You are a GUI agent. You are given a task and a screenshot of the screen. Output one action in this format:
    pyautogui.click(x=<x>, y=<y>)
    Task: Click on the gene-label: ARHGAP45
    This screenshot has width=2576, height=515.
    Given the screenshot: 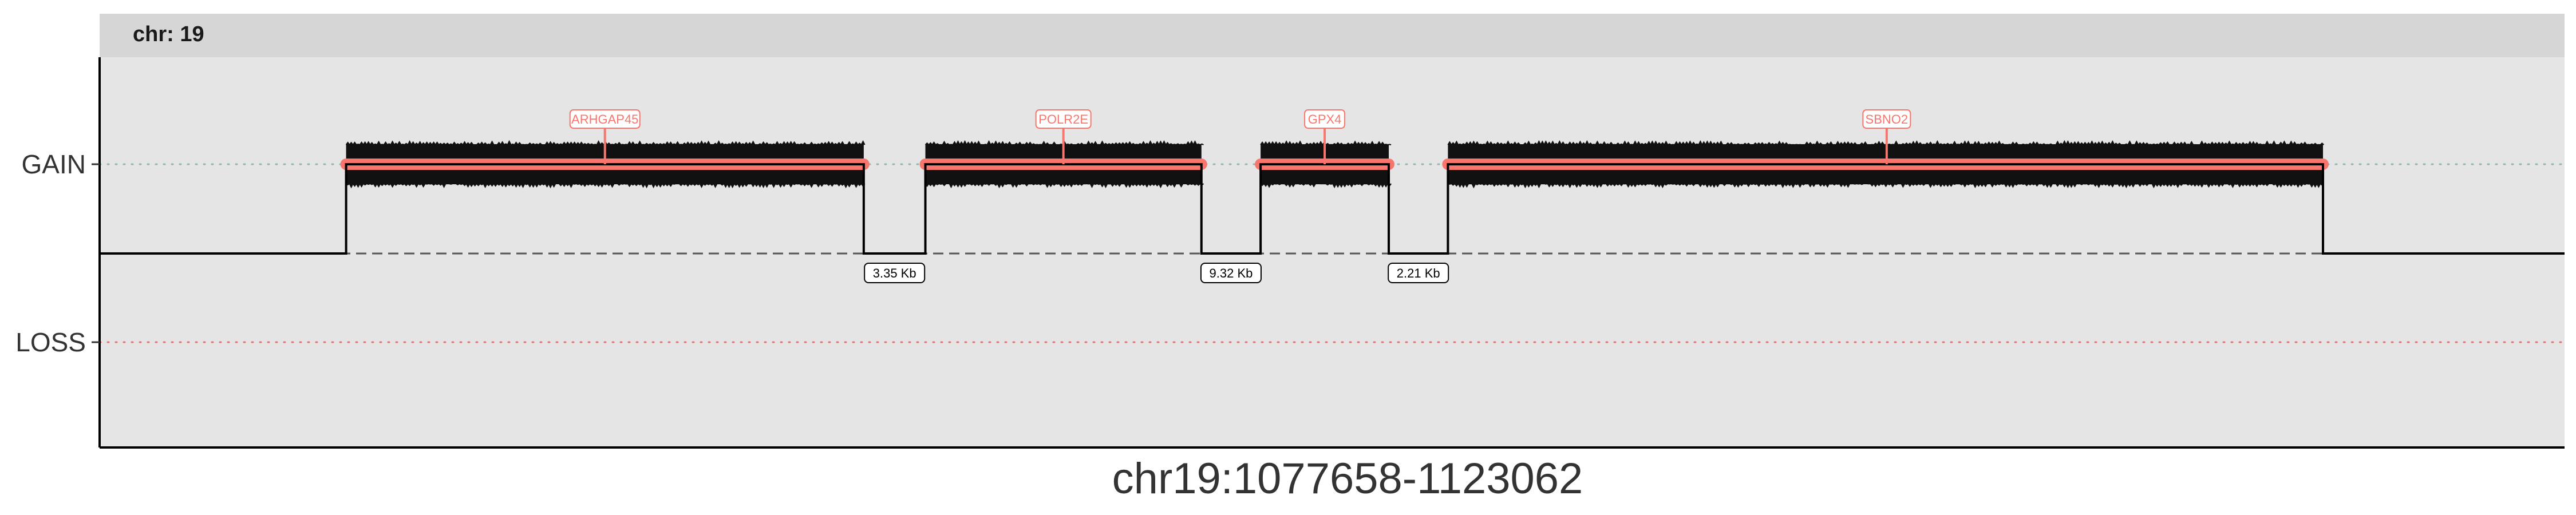 What is the action you would take?
    pyautogui.click(x=605, y=136)
    